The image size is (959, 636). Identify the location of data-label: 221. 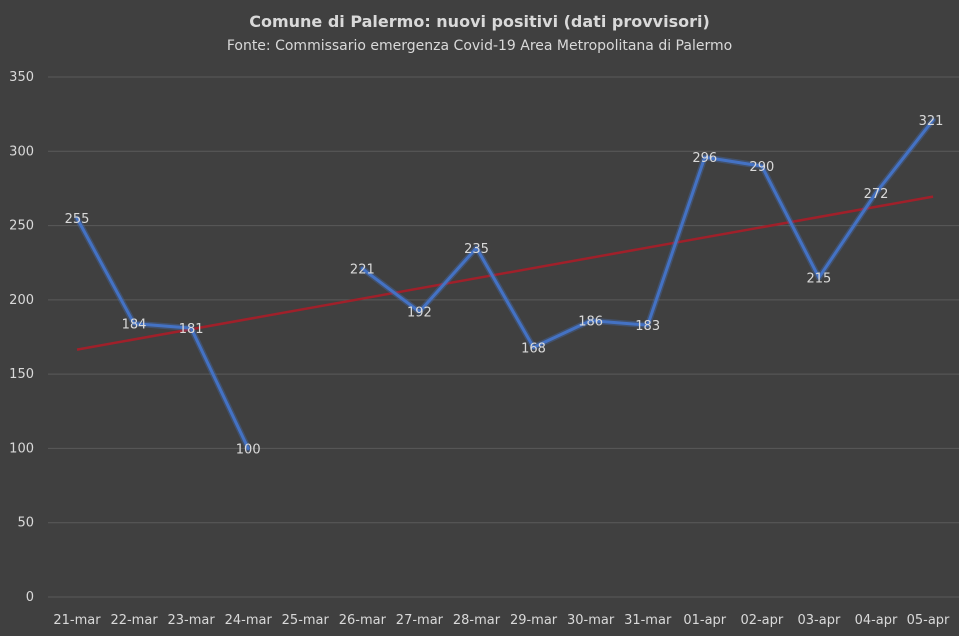
(362, 270).